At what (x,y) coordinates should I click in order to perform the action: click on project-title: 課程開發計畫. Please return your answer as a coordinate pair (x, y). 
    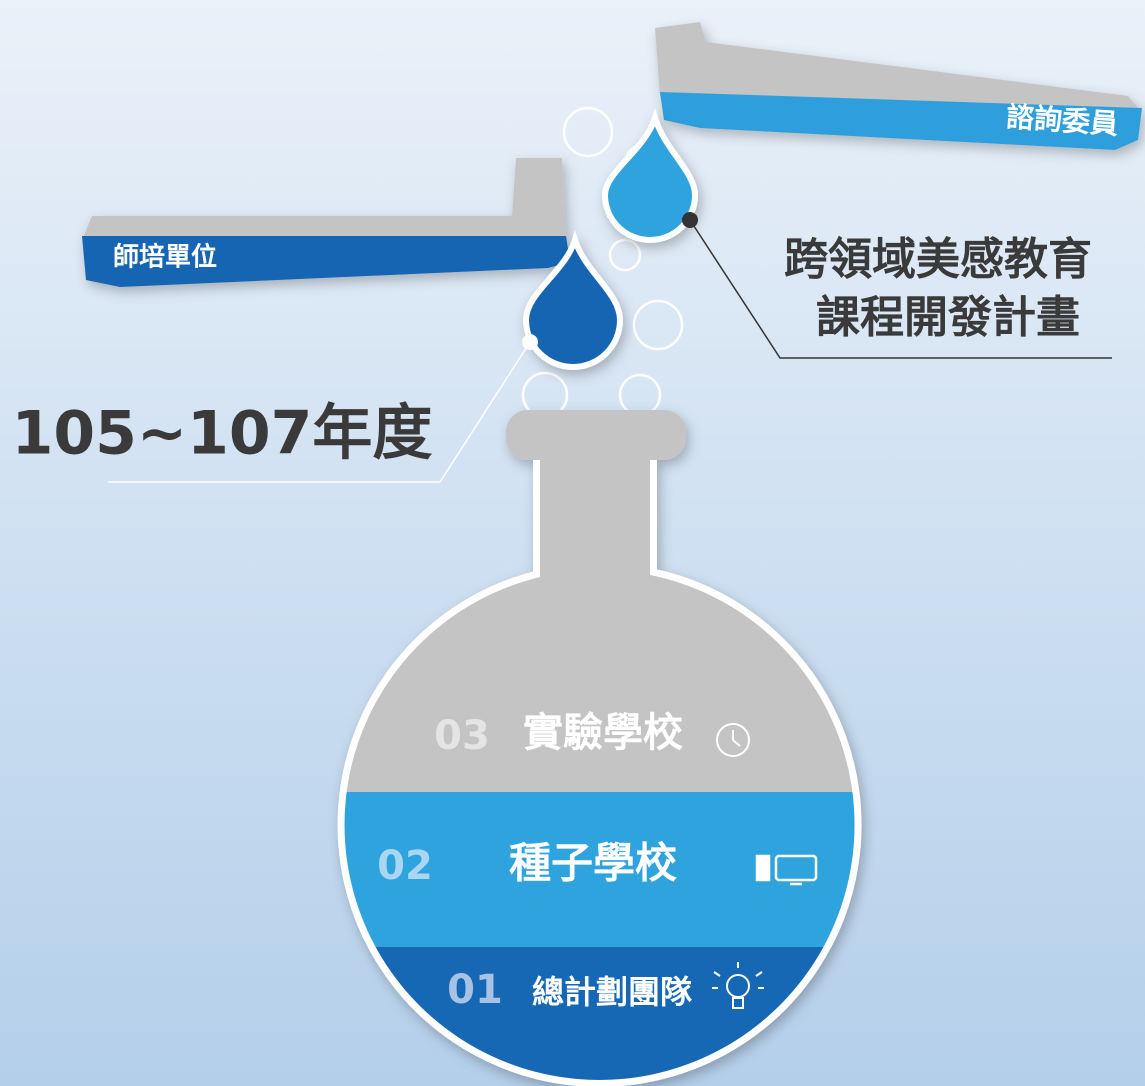
    Looking at the image, I should click on (948, 317).